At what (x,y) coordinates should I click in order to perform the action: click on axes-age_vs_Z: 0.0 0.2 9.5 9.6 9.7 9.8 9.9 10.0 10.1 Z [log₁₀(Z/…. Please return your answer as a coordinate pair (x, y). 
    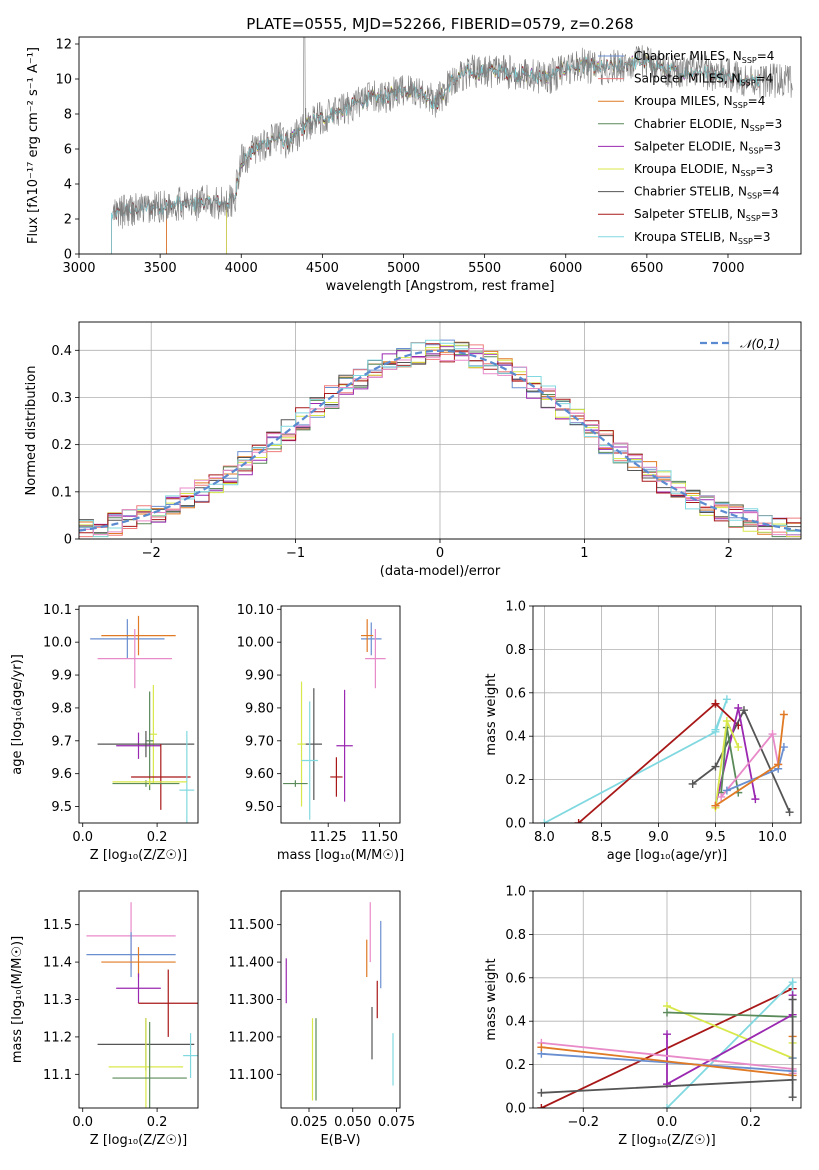
    Looking at the image, I should click on (104, 733).